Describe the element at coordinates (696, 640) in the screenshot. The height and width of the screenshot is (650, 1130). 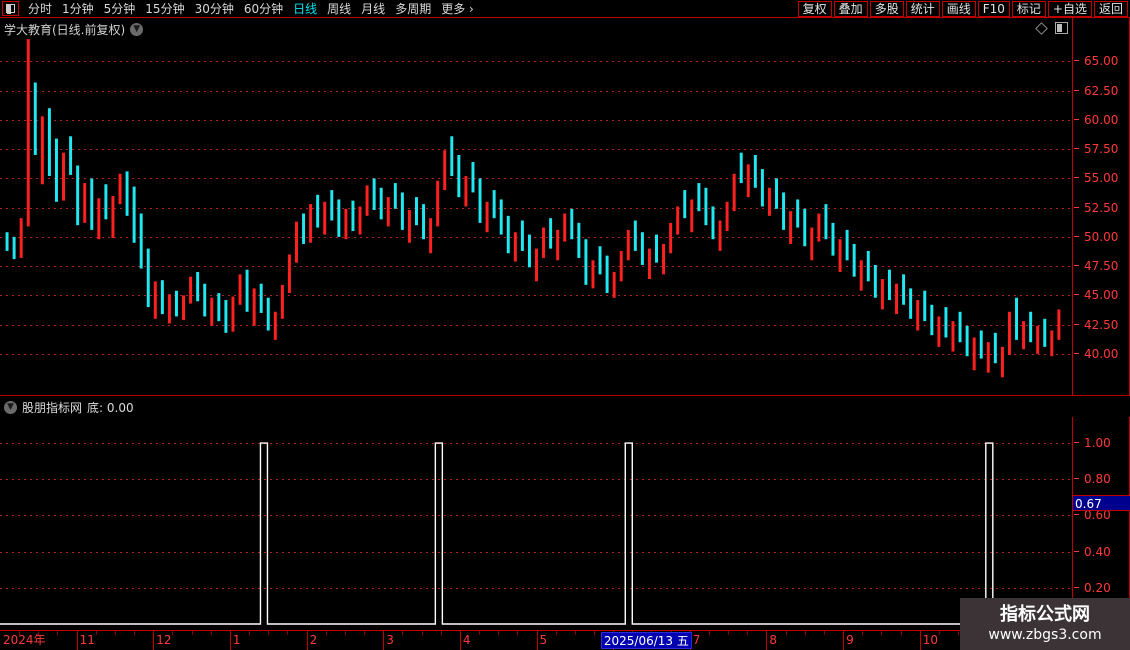
I see `date-label: 7` at that location.